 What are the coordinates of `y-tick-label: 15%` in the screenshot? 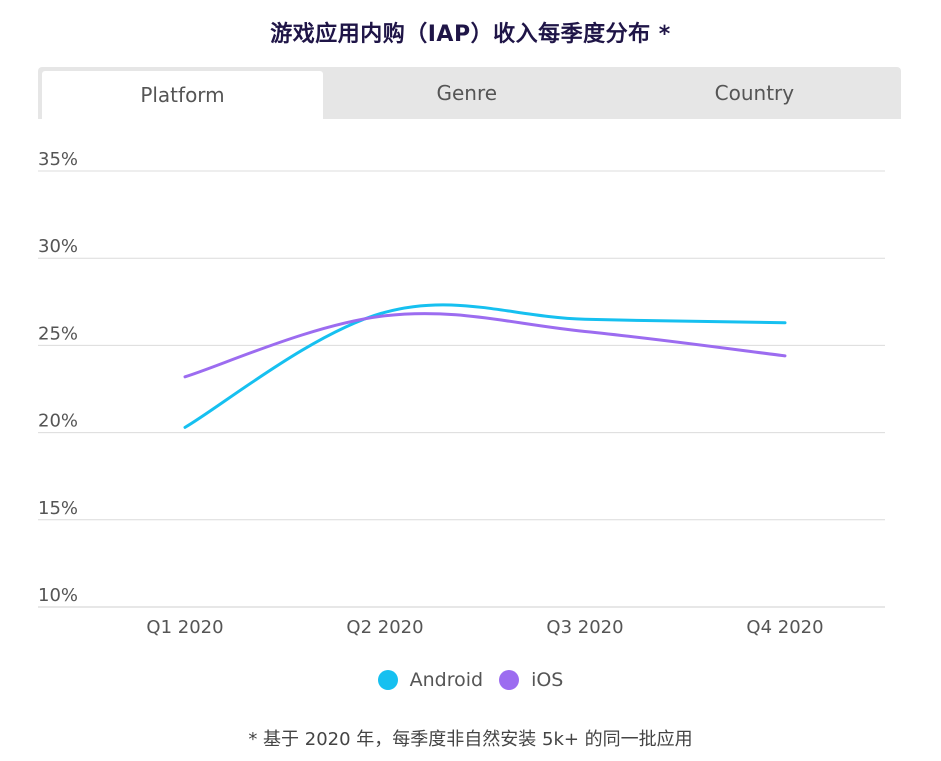 It's located at (58, 508).